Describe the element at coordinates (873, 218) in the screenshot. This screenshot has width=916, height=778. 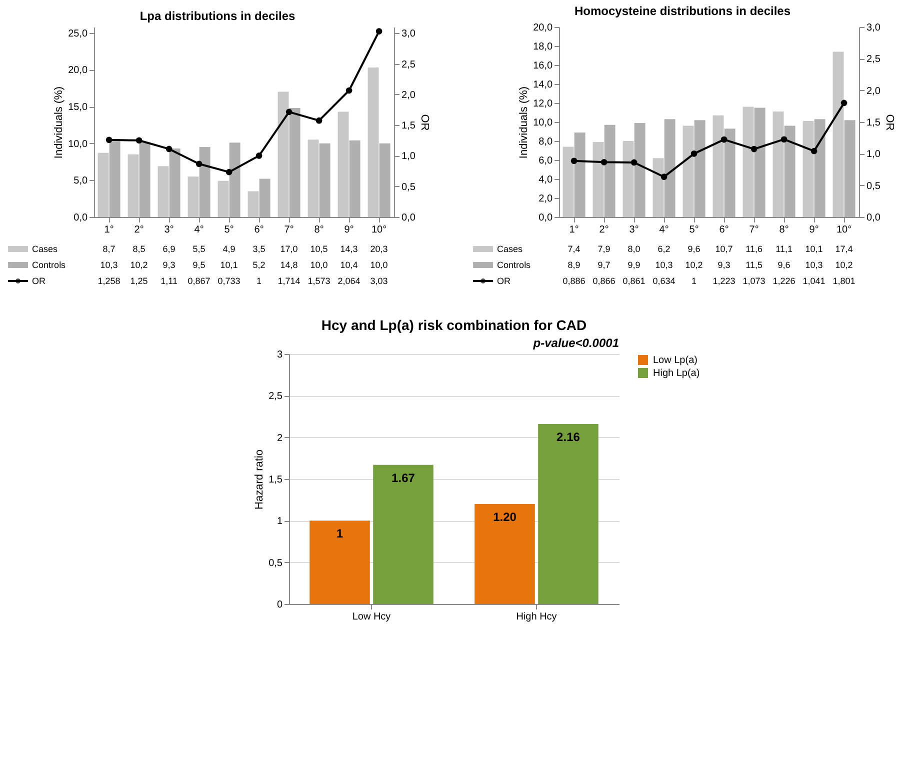
I see `y2-tick-label: 0,0` at that location.